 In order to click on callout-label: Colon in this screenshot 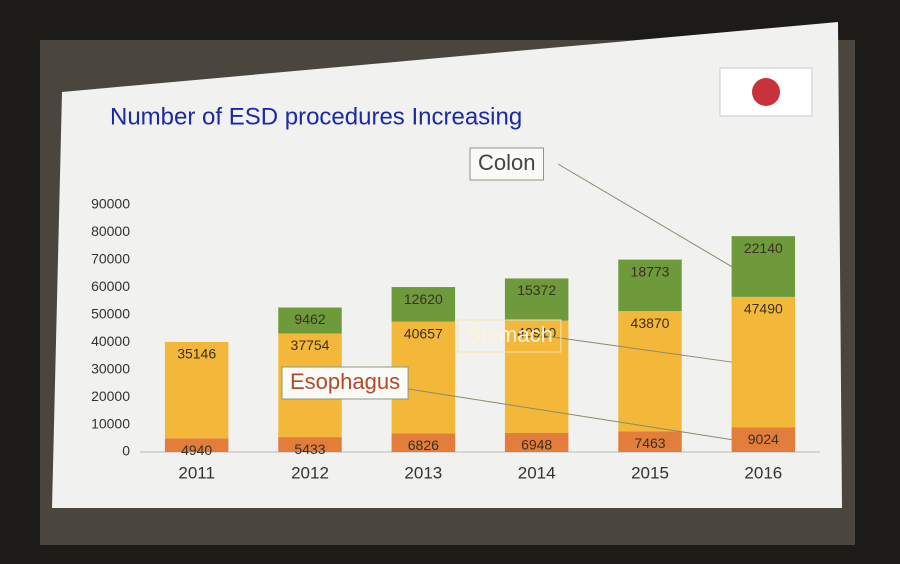, I will do `click(506, 162)`.